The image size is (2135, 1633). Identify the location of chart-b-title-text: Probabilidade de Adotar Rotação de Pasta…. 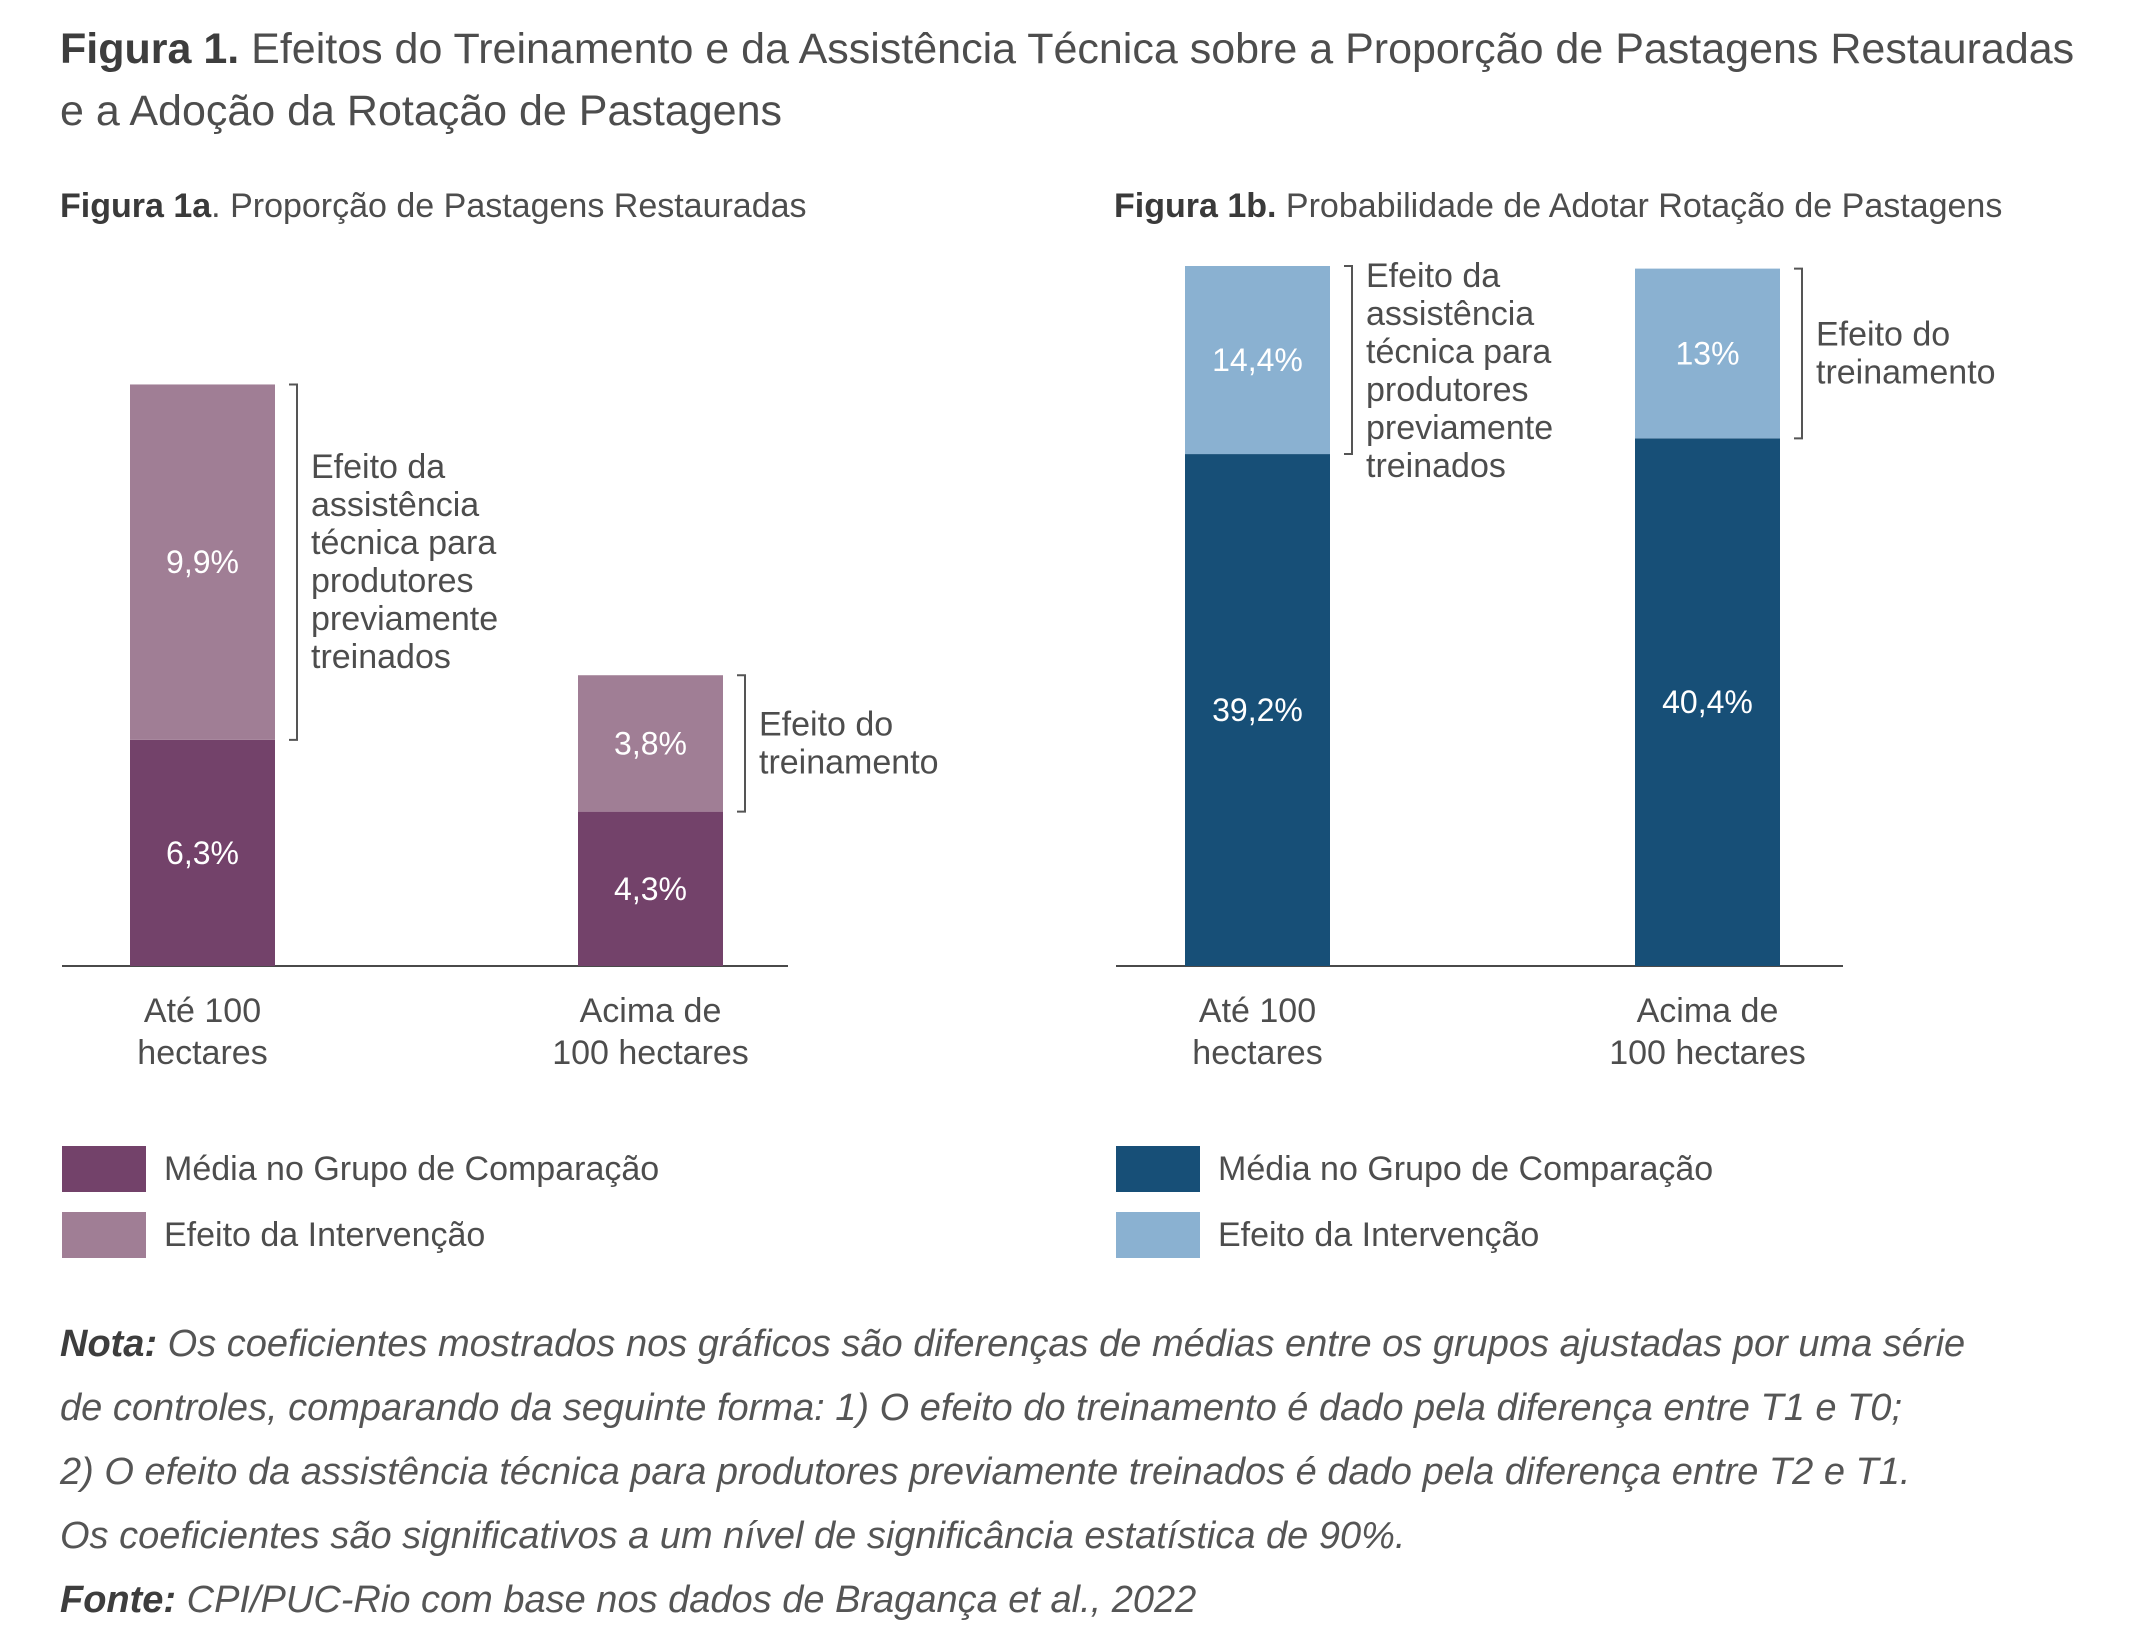
(1644, 206).